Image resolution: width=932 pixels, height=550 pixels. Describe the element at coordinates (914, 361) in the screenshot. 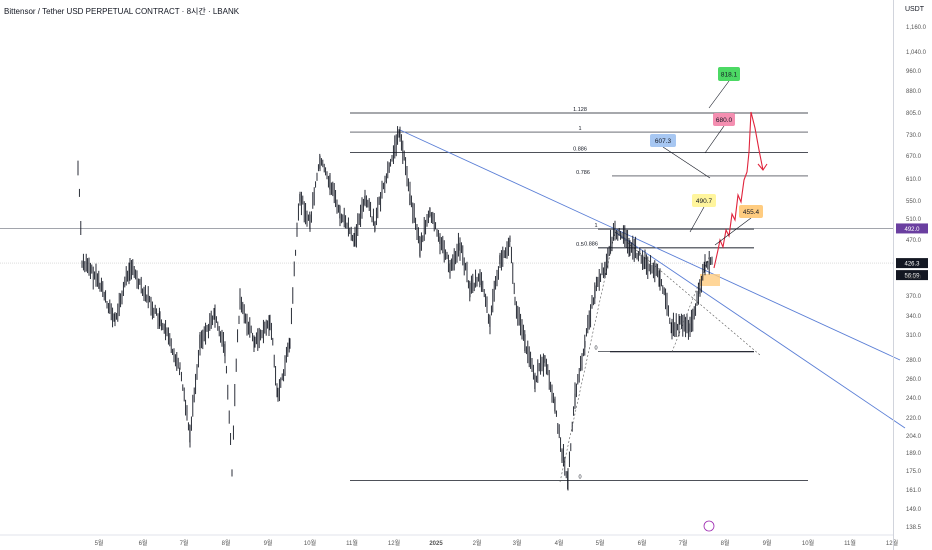

I see `y-tick-label: 280.0` at that location.